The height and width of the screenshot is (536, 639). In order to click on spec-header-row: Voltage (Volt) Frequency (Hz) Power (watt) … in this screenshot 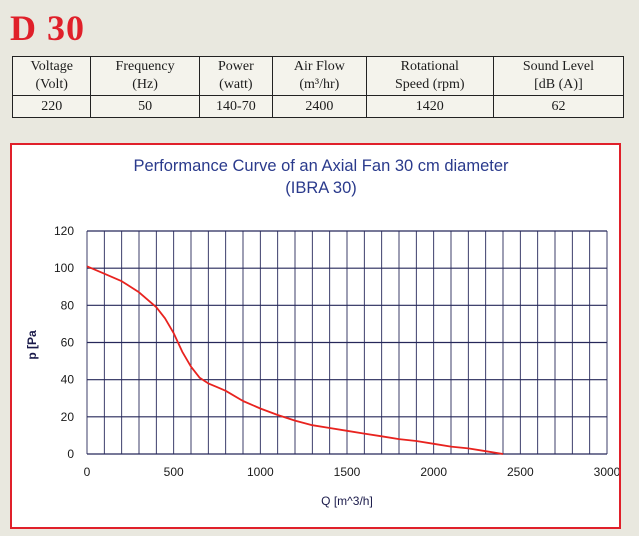, I will do `click(318, 76)`.